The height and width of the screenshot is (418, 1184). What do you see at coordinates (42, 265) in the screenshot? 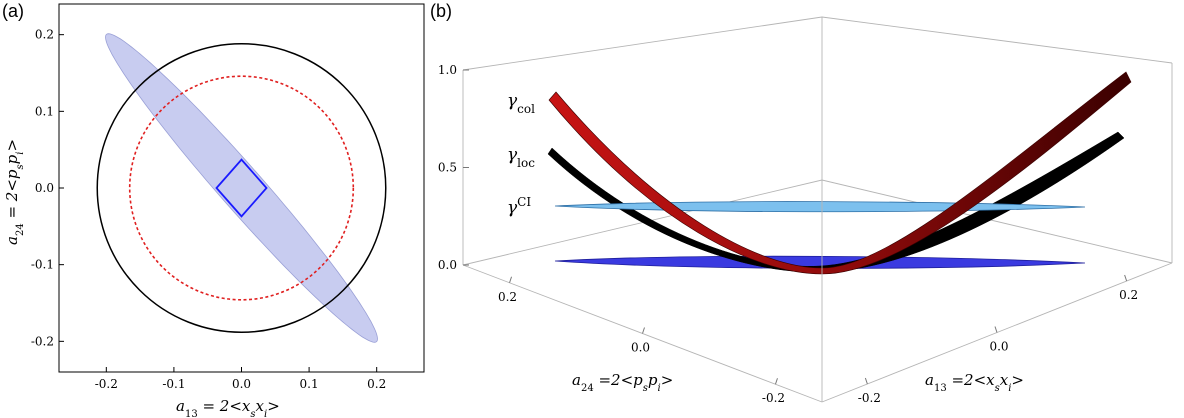
I see `a-ytick-label: -0.1` at bounding box center [42, 265].